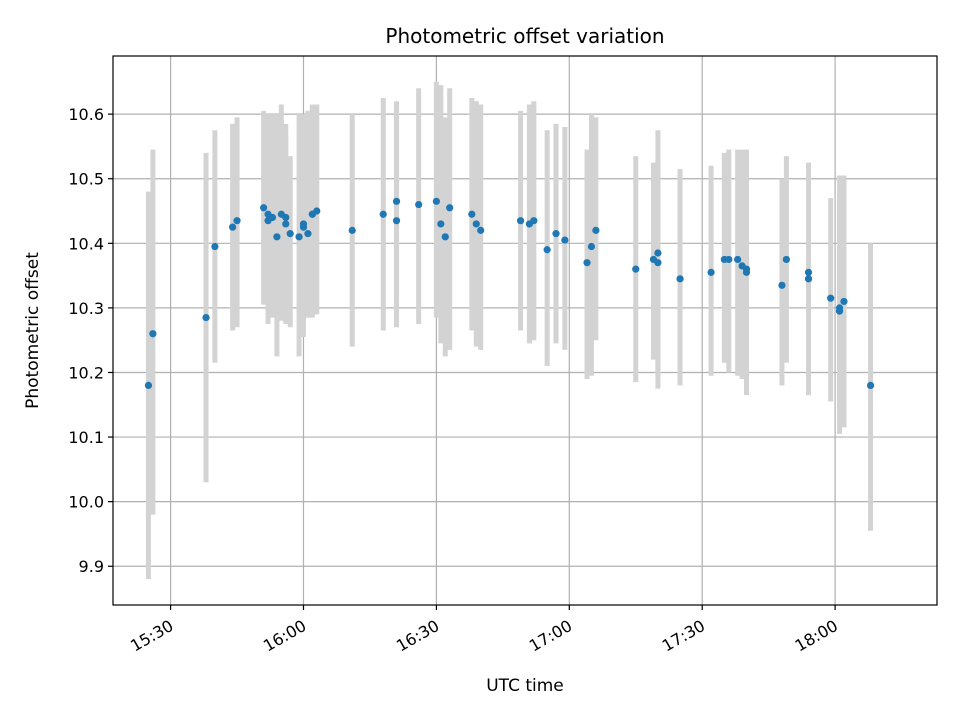 The height and width of the screenshot is (720, 960). Describe the element at coordinates (86, 308) in the screenshot. I see `y-tick-label: 10.3` at that location.